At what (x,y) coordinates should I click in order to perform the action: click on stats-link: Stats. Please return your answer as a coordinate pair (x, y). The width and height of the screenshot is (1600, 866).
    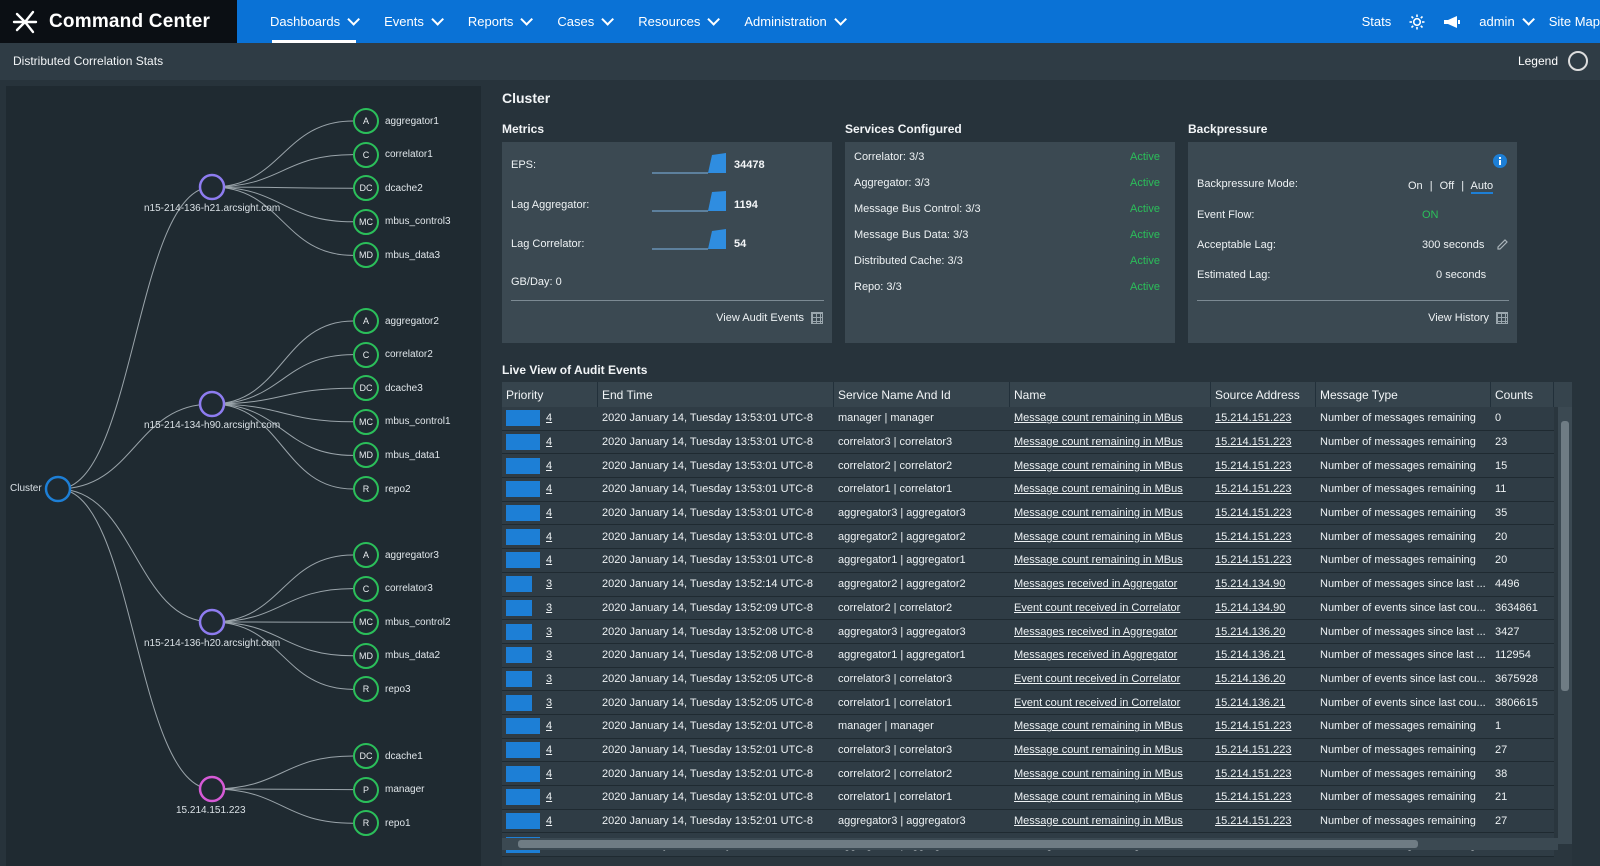
    Looking at the image, I should click on (1377, 21).